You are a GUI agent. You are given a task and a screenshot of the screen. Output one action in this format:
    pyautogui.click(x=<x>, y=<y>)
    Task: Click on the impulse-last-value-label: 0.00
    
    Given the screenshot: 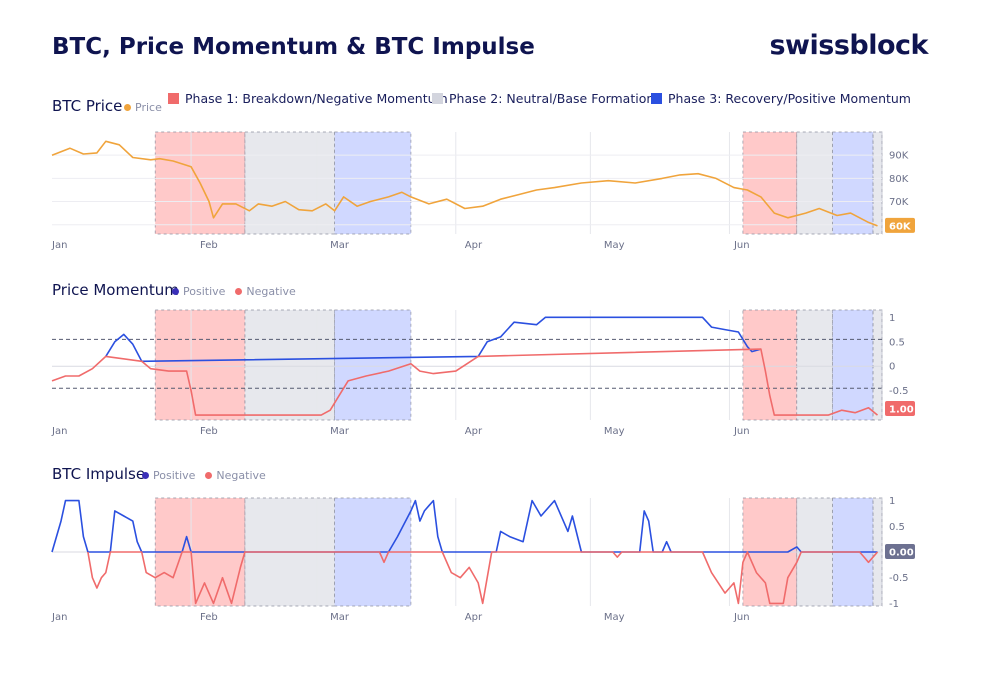 What is the action you would take?
    pyautogui.click(x=901, y=553)
    